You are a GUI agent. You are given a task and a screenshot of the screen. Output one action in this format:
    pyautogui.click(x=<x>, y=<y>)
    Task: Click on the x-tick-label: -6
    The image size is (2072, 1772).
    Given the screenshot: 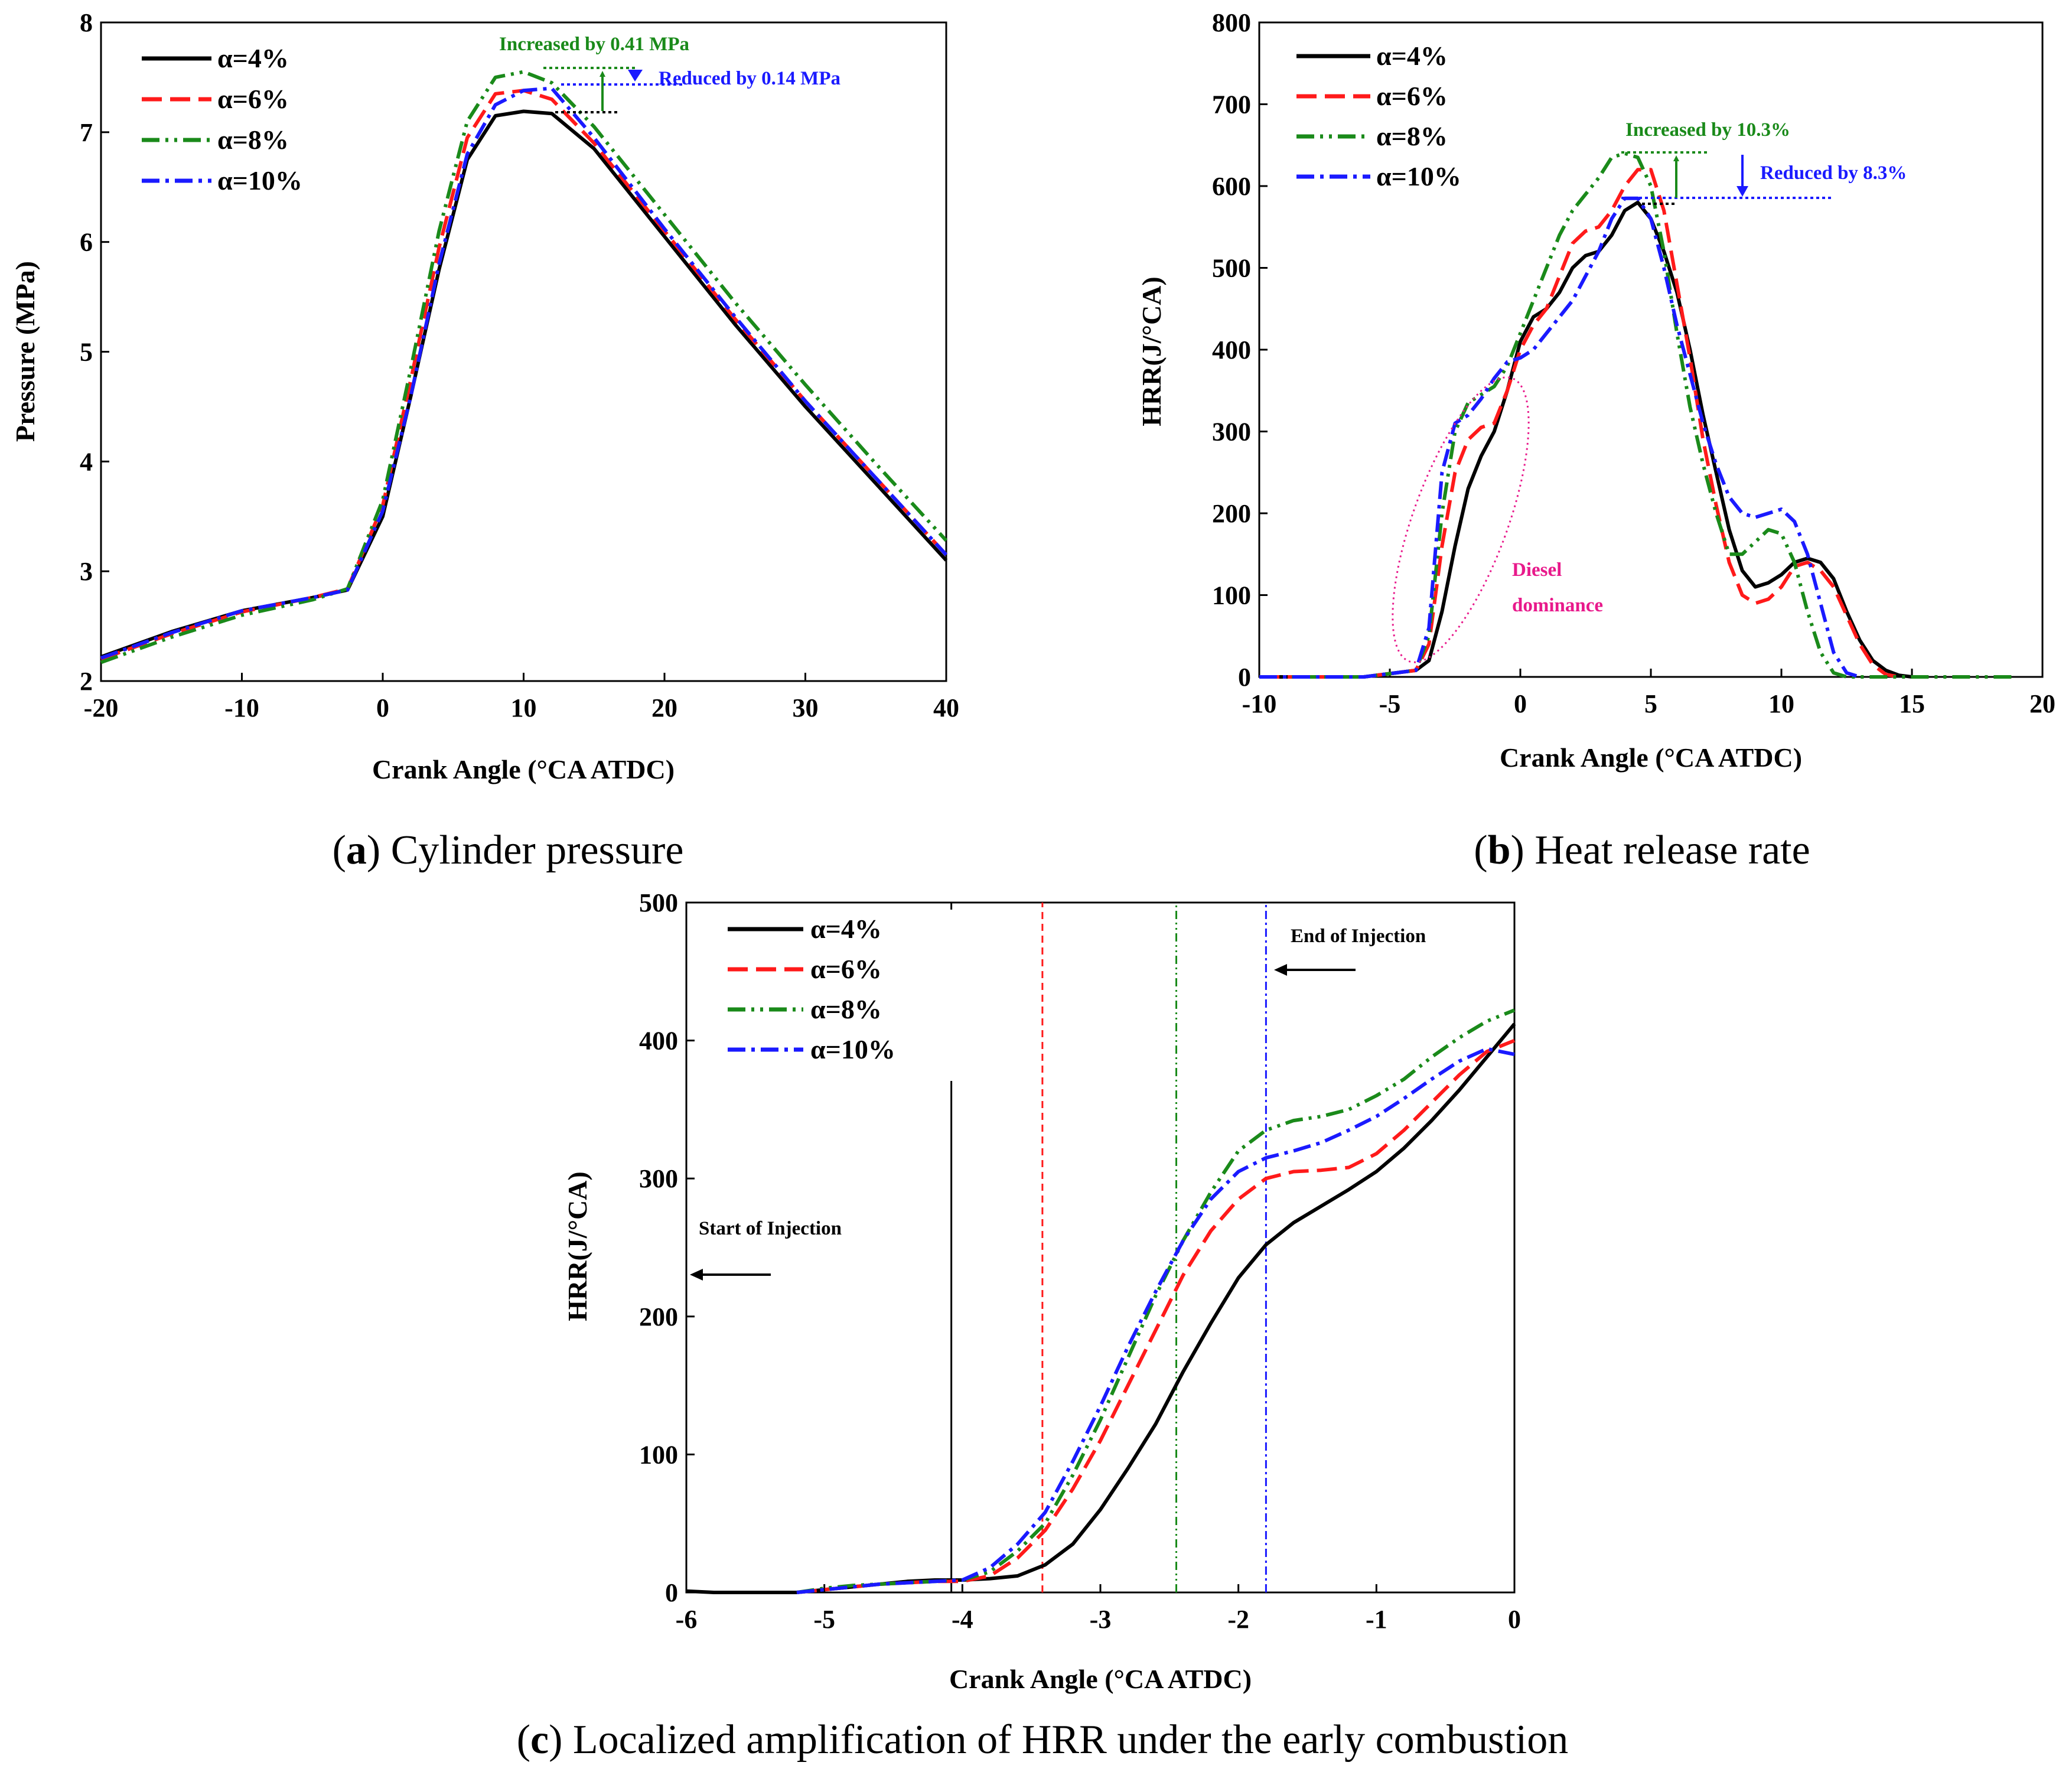 What is the action you would take?
    pyautogui.click(x=687, y=1619)
    